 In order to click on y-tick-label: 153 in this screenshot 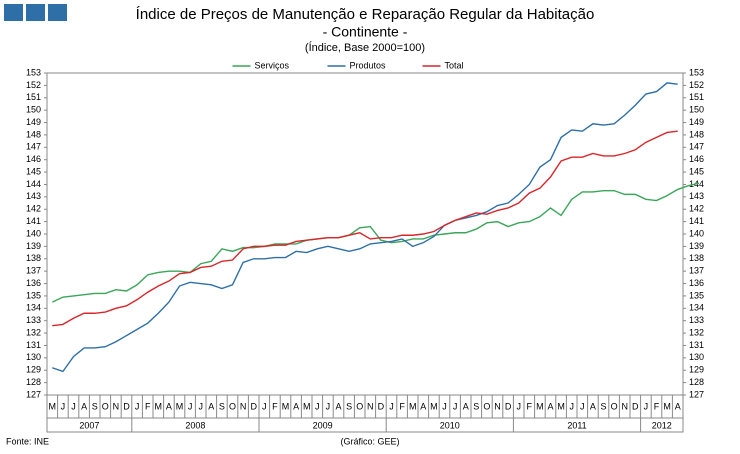, I will do `click(33, 72)`.